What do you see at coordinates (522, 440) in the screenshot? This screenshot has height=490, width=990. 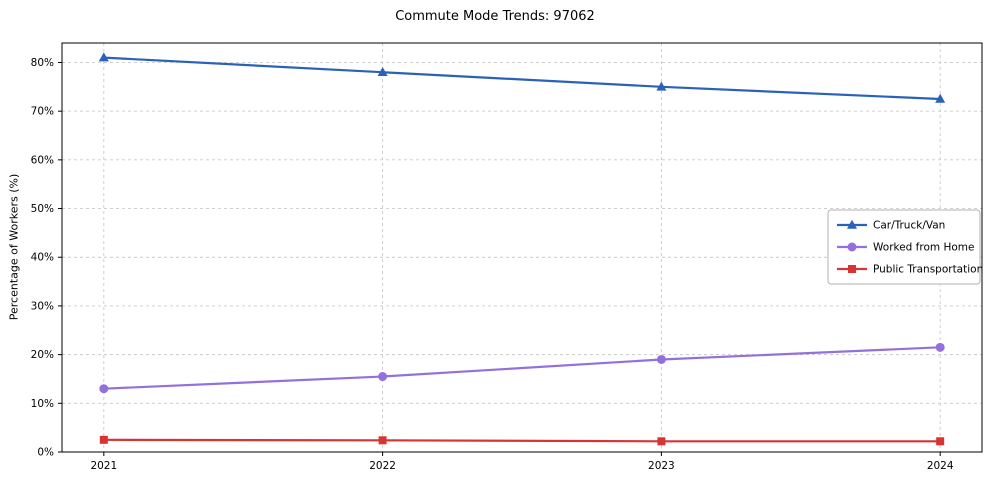 I see `series-public-transportation` at bounding box center [522, 440].